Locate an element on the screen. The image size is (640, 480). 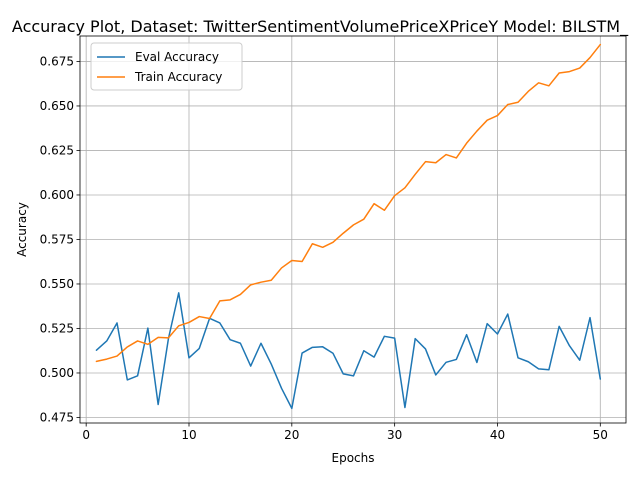
y-tick-label: 0.600 is located at coordinates (57, 195).